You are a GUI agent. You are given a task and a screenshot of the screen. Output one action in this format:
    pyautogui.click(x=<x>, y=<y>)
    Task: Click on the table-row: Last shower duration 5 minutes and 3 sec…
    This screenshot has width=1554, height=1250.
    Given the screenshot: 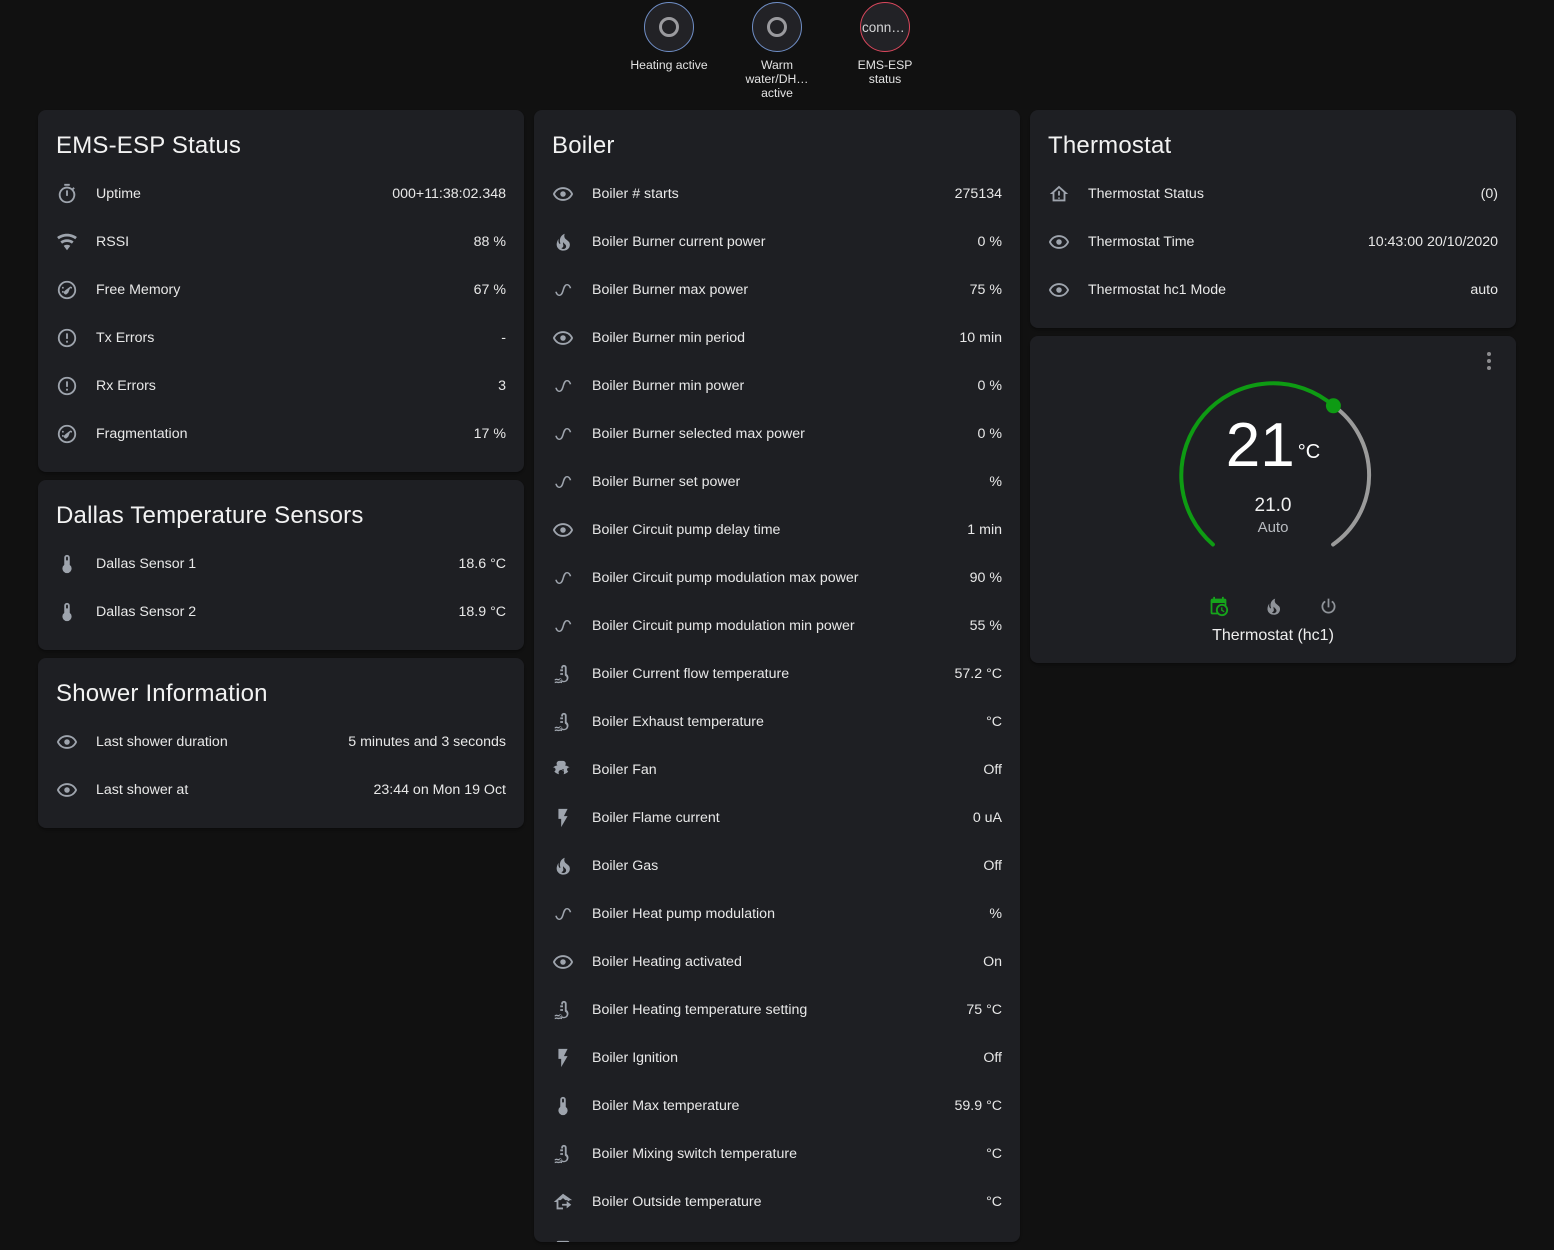 What is the action you would take?
    pyautogui.click(x=281, y=742)
    